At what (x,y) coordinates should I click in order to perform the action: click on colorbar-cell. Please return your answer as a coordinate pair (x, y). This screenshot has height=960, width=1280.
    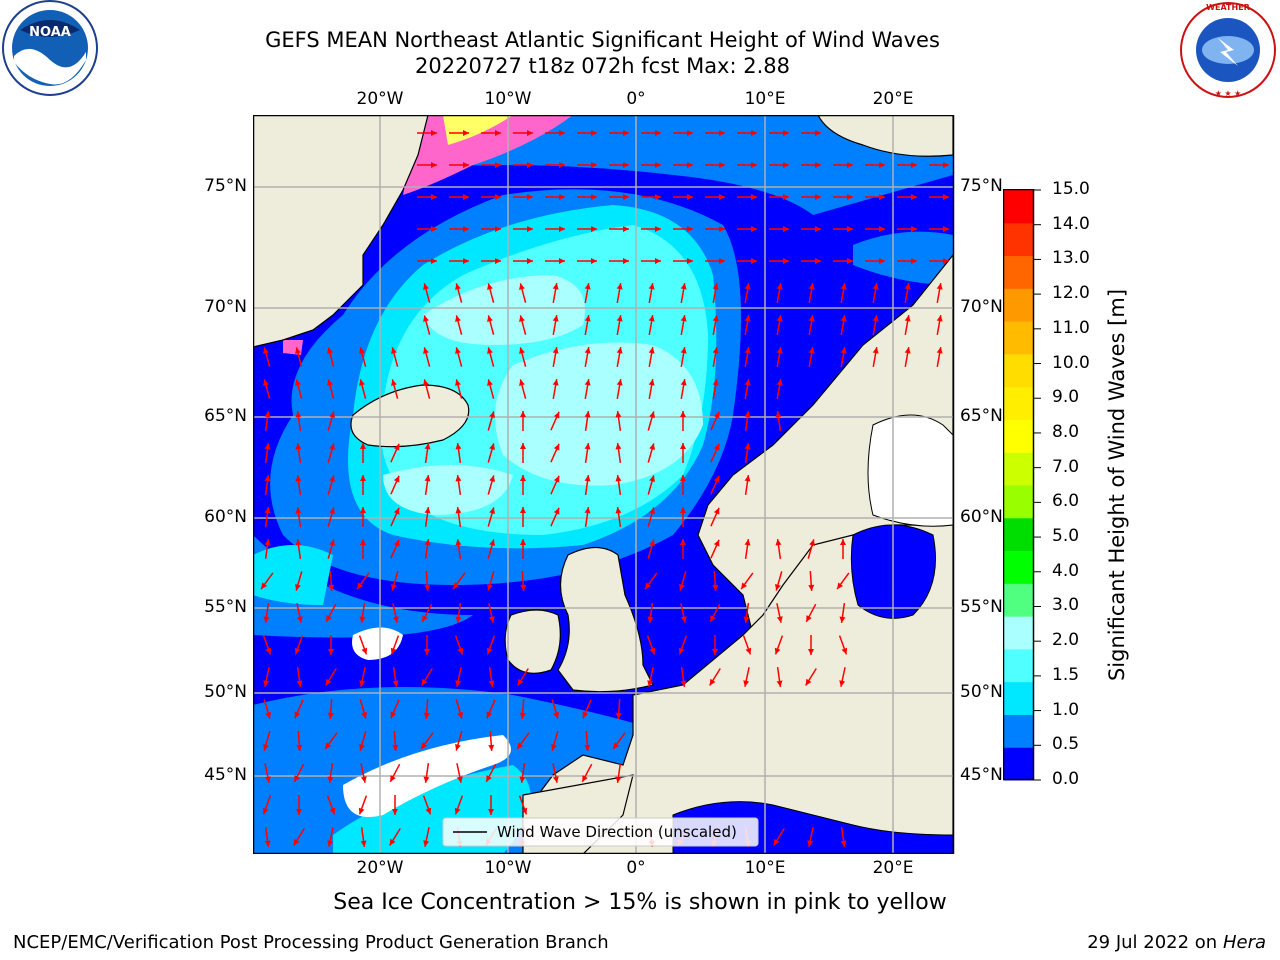
    Looking at the image, I should click on (1018, 534).